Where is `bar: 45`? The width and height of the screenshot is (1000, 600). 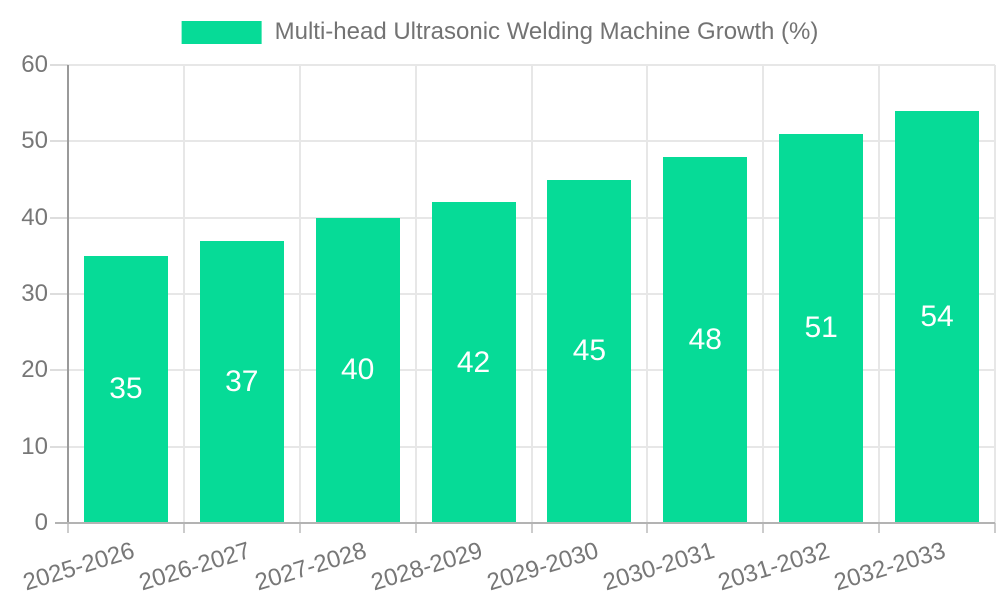 bar: 45 is located at coordinates (589, 351).